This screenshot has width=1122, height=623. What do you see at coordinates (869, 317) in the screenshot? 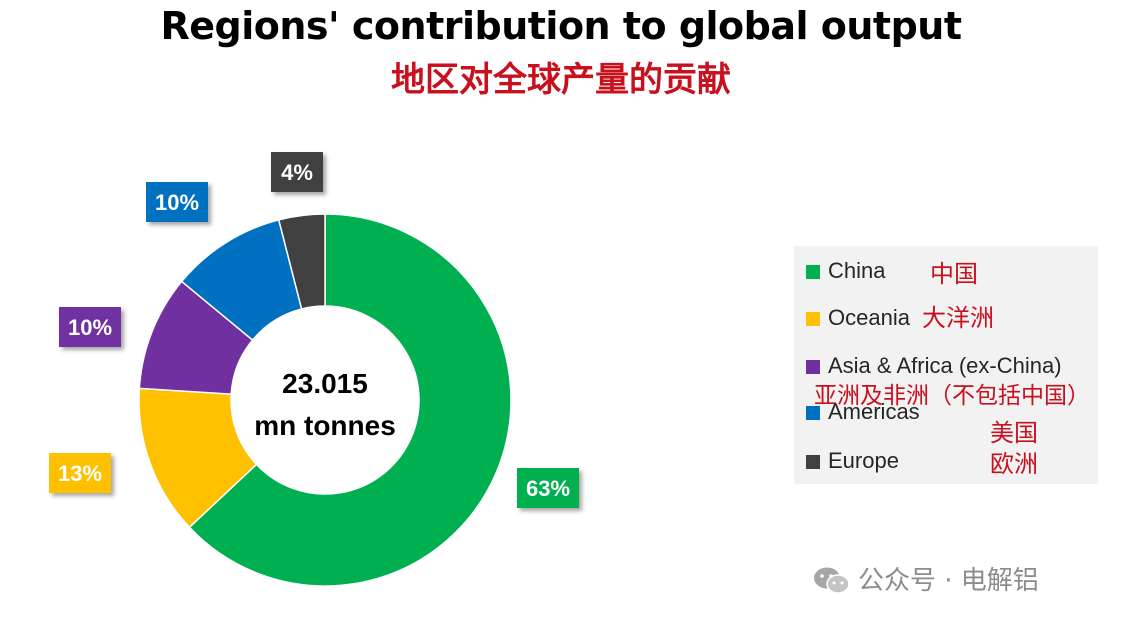
I see `legend-label: Oceania` at bounding box center [869, 317].